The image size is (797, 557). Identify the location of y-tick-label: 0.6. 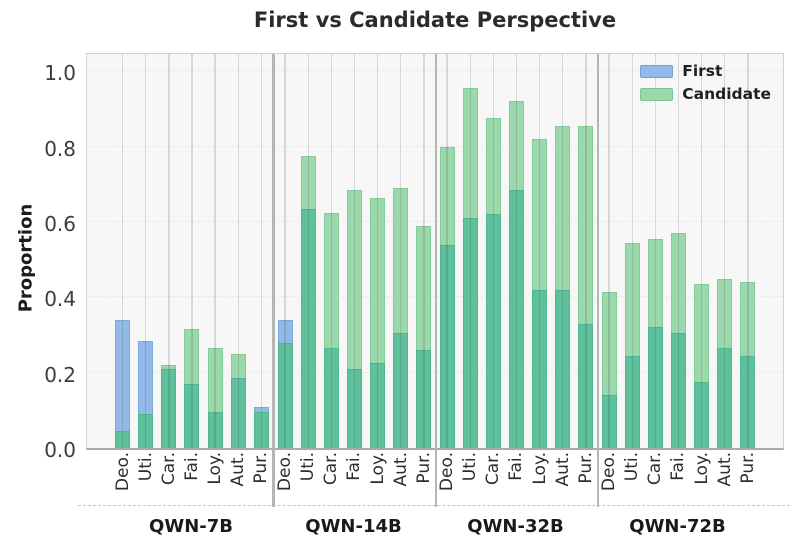
(60, 223).